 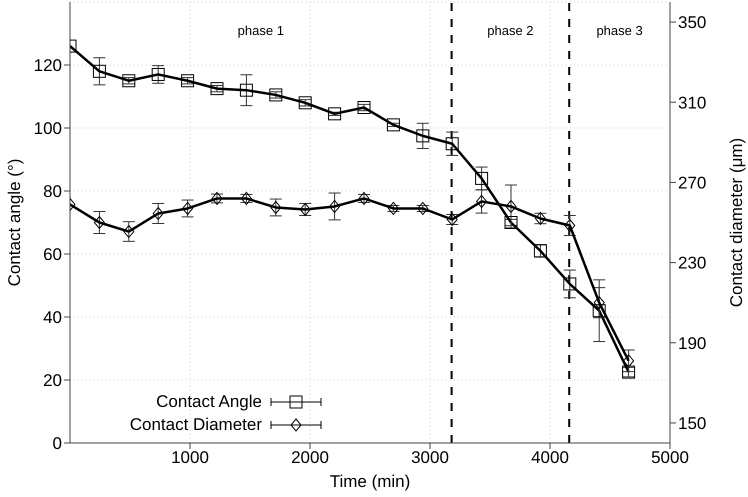 I want to click on y-tick-label: 0, so click(x=57, y=444).